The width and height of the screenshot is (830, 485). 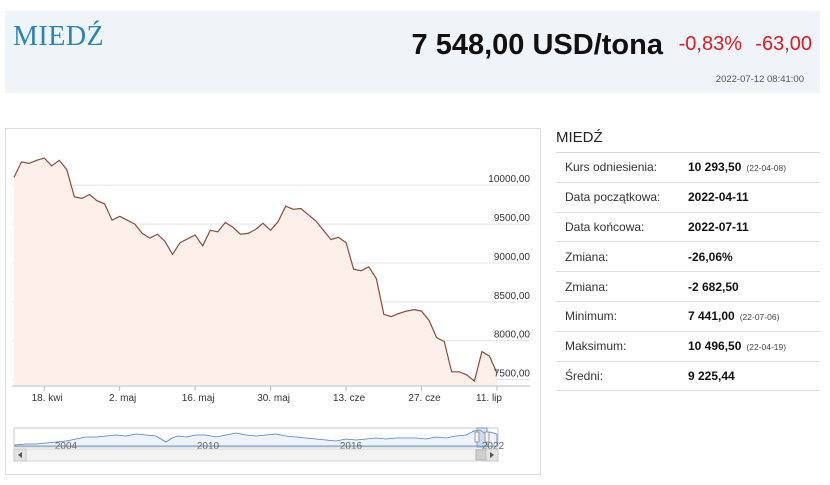 What do you see at coordinates (766, 347) in the screenshot?
I see `stats-date: (22-04-19)` at bounding box center [766, 347].